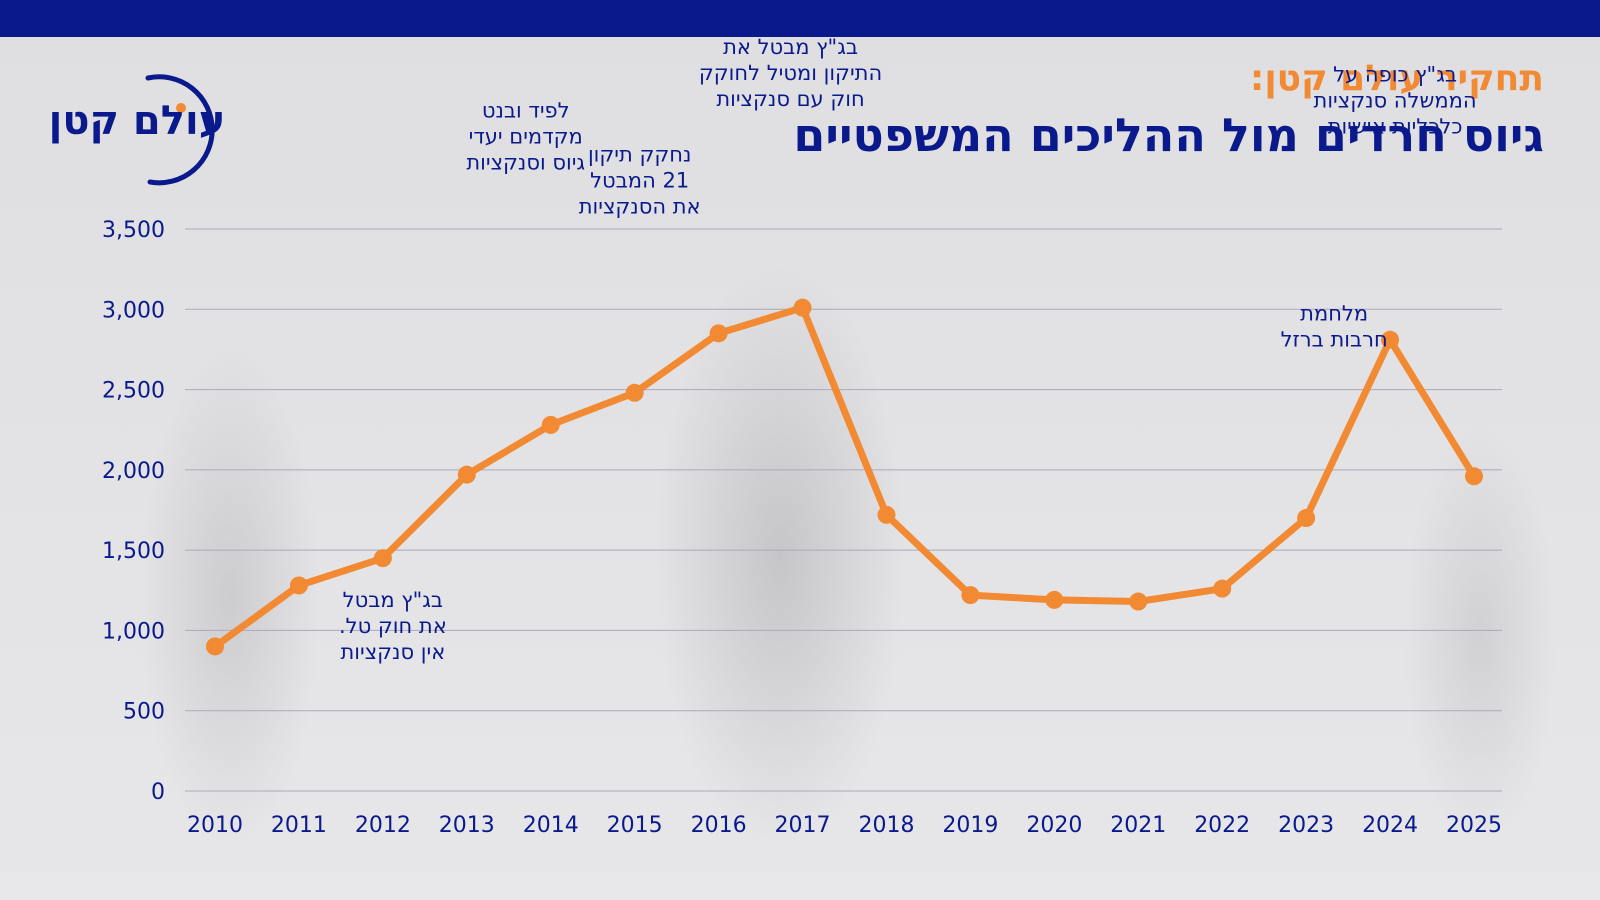  Describe the element at coordinates (137, 121) in the screenshot. I see `logo-text: עולם קטן` at that location.